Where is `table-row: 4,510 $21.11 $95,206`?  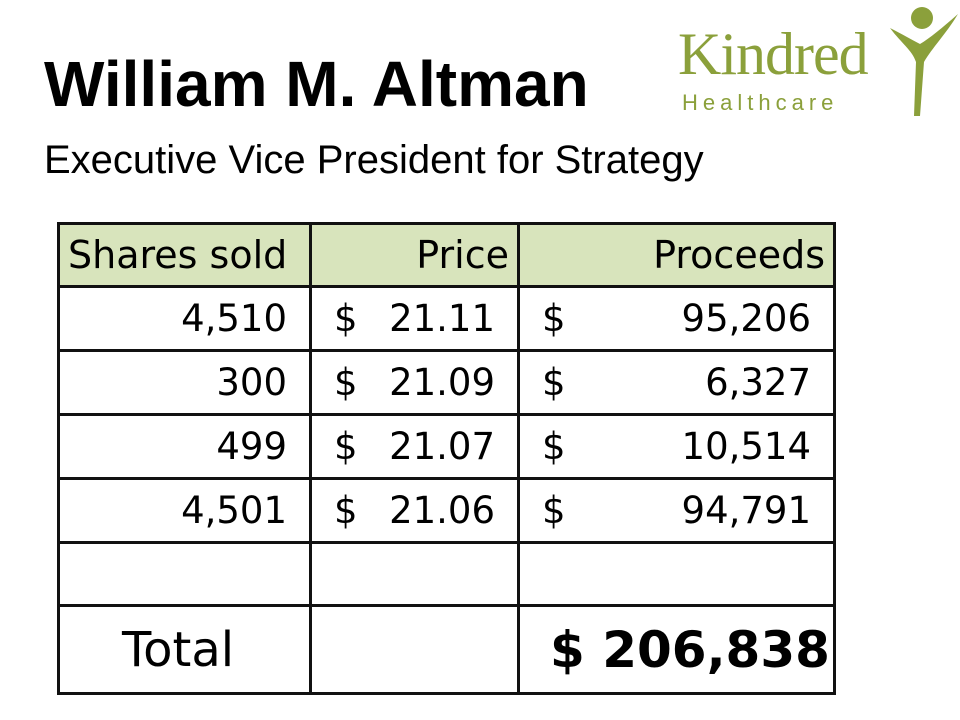 table-row: 4,510 $21.11 $95,206 is located at coordinates (446, 318).